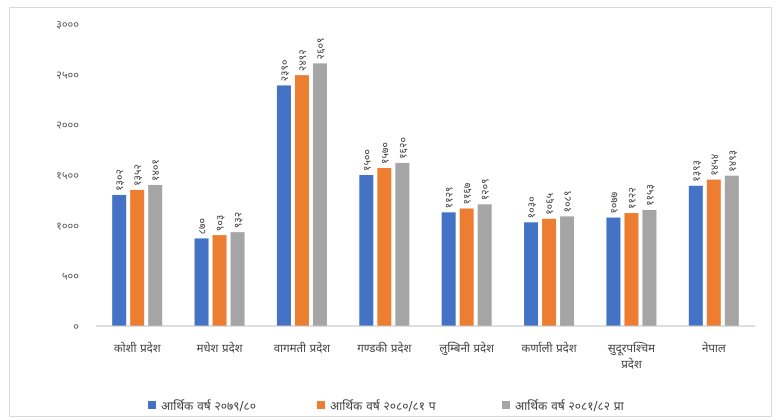 The width and height of the screenshot is (776, 419). What do you see at coordinates (203, 226) in the screenshot?
I see `data-label: ८७०` at bounding box center [203, 226].